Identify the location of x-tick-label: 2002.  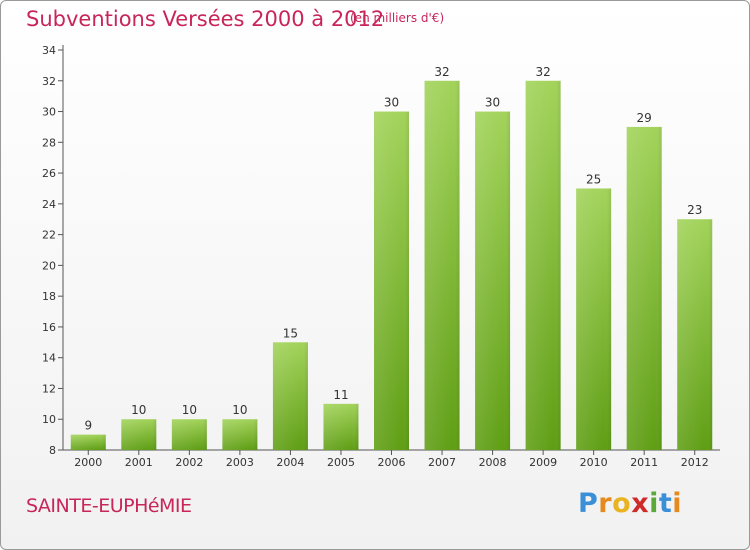
(189, 462).